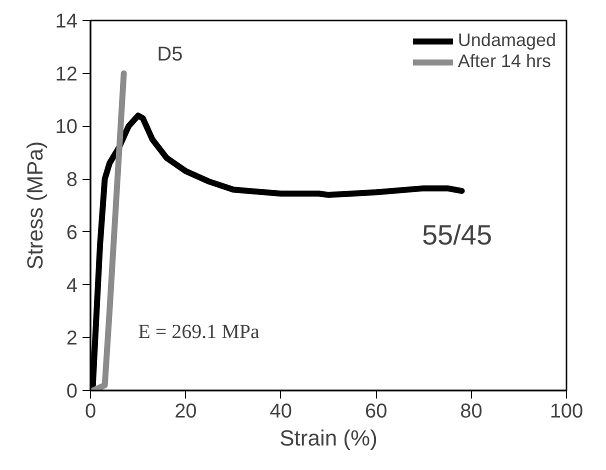  What do you see at coordinates (376, 411) in the screenshot?
I see `x-tick-label: 60` at bounding box center [376, 411].